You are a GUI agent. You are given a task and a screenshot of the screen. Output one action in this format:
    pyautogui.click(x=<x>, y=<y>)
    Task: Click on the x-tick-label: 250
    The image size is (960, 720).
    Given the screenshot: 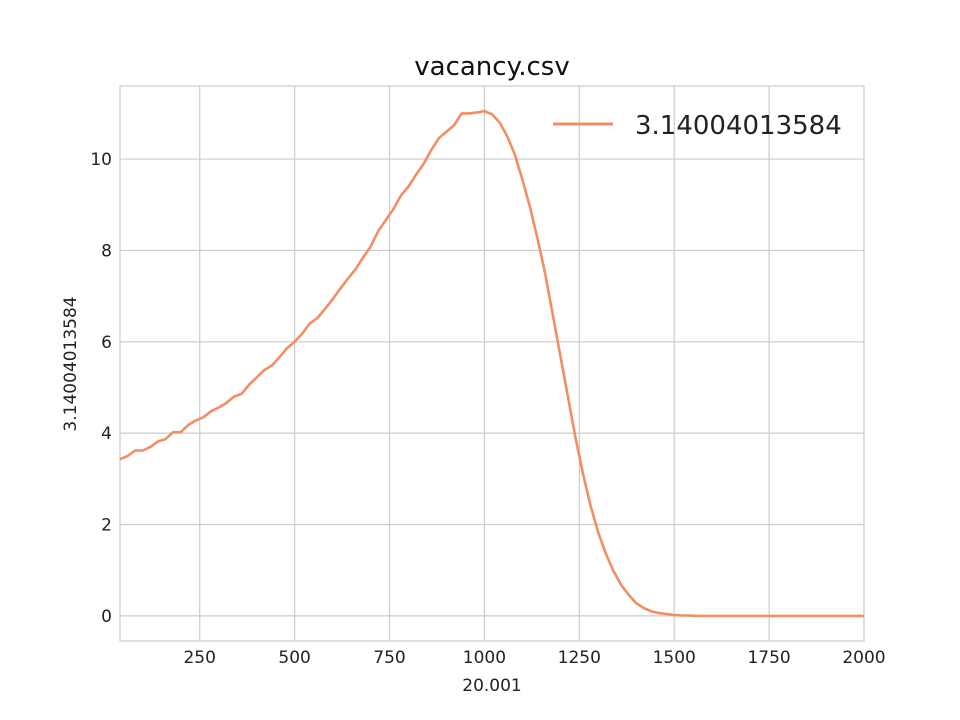 What is the action you would take?
    pyautogui.click(x=199, y=658)
    